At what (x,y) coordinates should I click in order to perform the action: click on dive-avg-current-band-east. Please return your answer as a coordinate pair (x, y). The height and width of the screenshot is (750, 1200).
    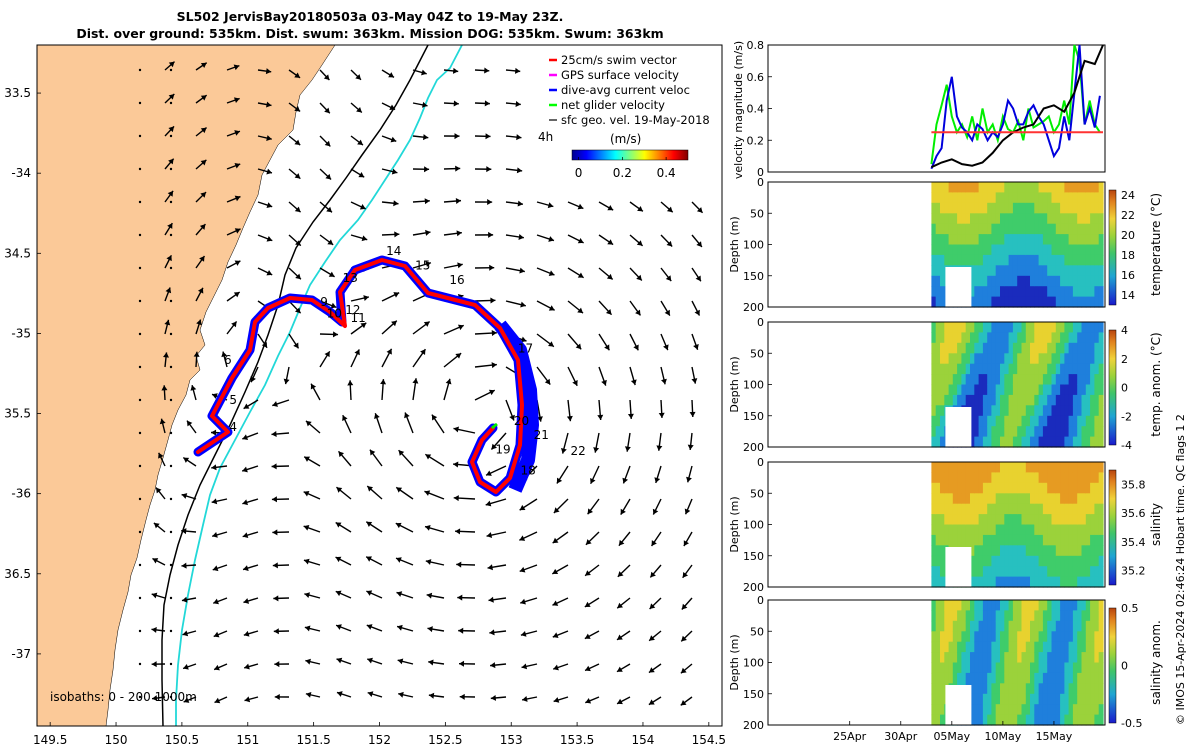
    Looking at the image, I should click on (516, 406).